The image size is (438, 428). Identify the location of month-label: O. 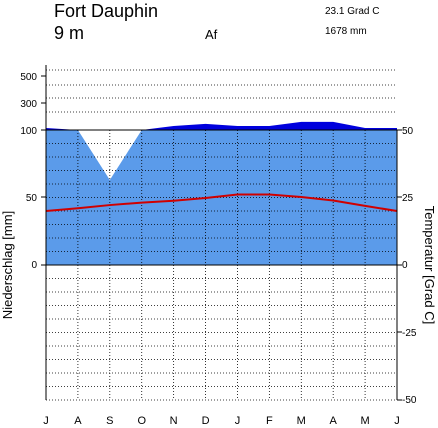
(141, 421).